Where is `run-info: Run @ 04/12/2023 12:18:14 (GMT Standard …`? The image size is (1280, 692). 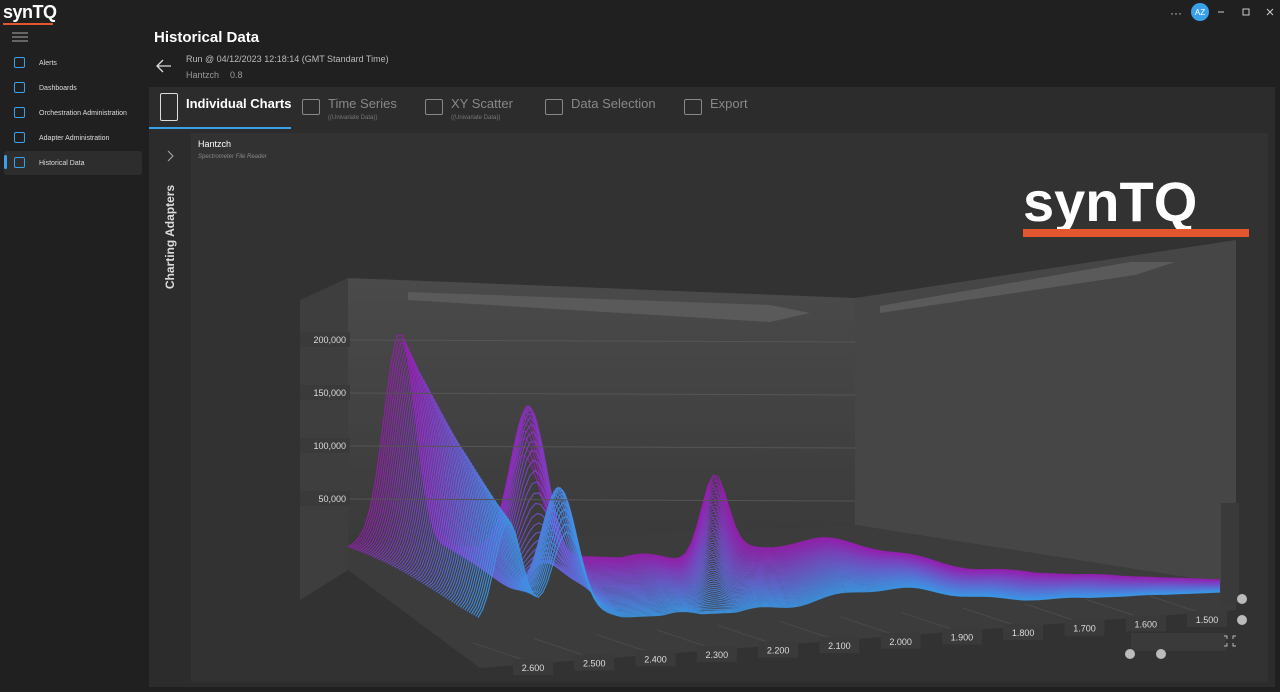
run-info: Run @ 04/12/2023 12:18:14 (GMT Standard … is located at coordinates (287, 59).